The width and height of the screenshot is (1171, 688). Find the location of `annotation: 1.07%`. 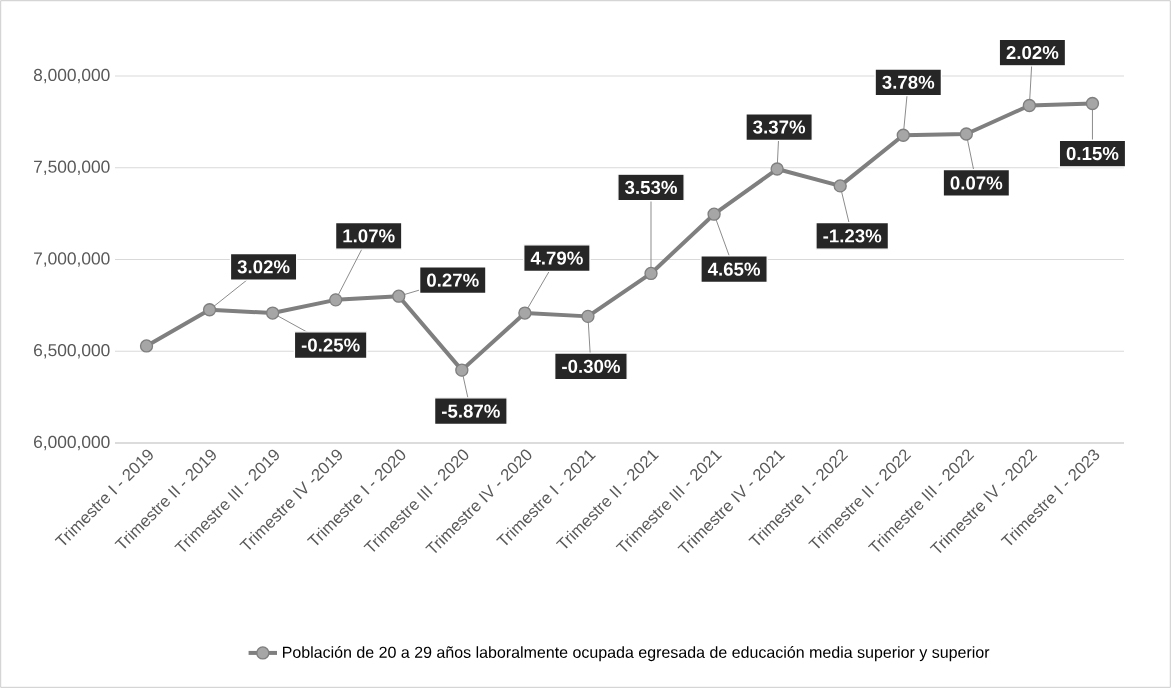

annotation: 1.07% is located at coordinates (369, 236).